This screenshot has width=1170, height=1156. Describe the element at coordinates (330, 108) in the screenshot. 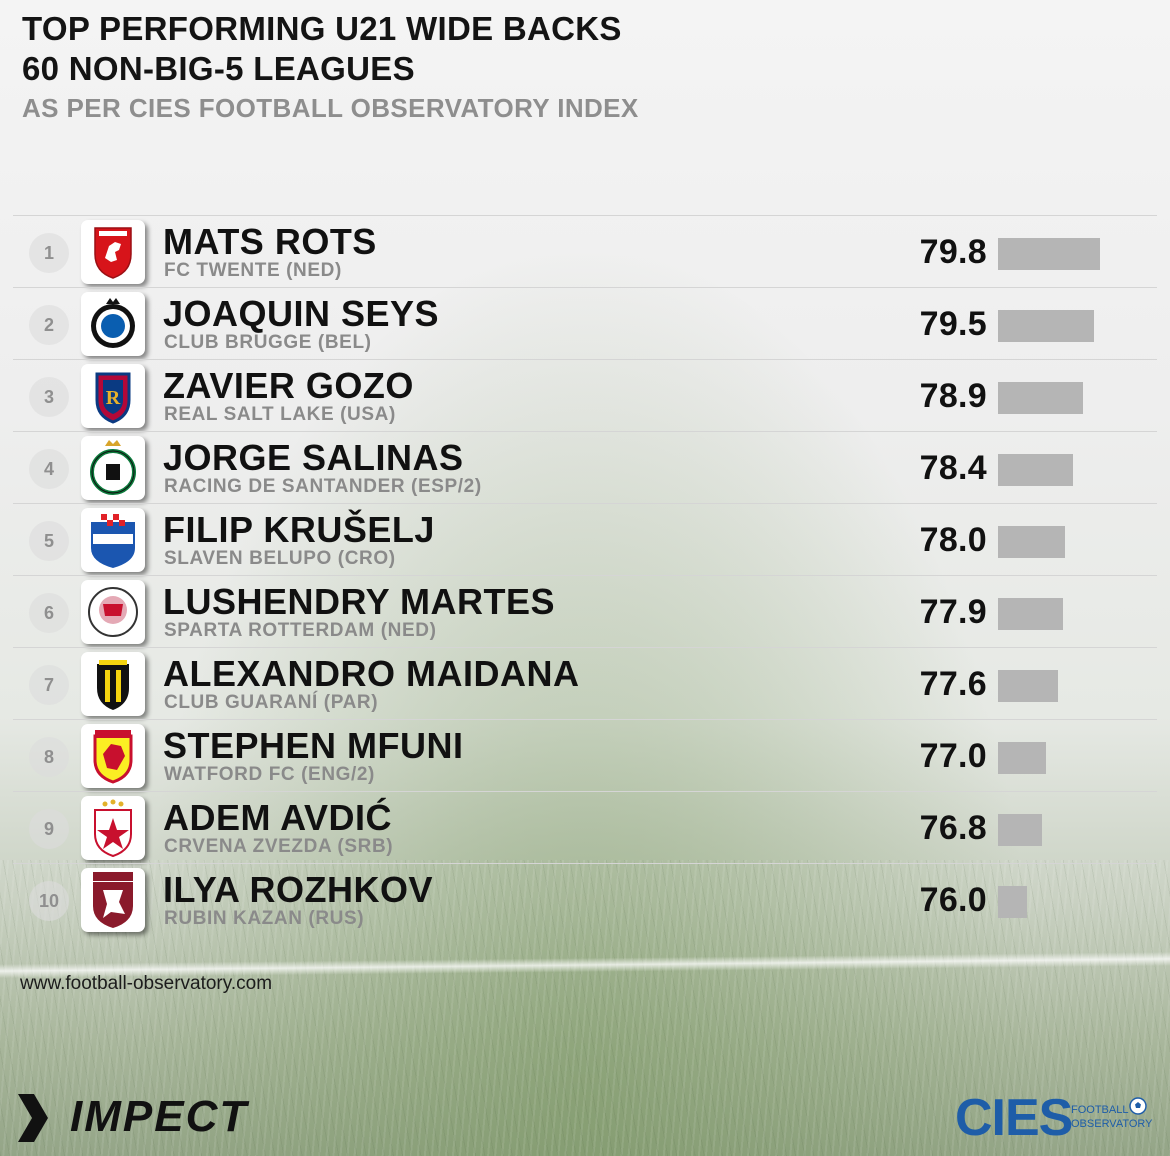

I see `chart-subtitle: AS PER CIES FOOTBALL OBSERVATORY INDEX` at that location.